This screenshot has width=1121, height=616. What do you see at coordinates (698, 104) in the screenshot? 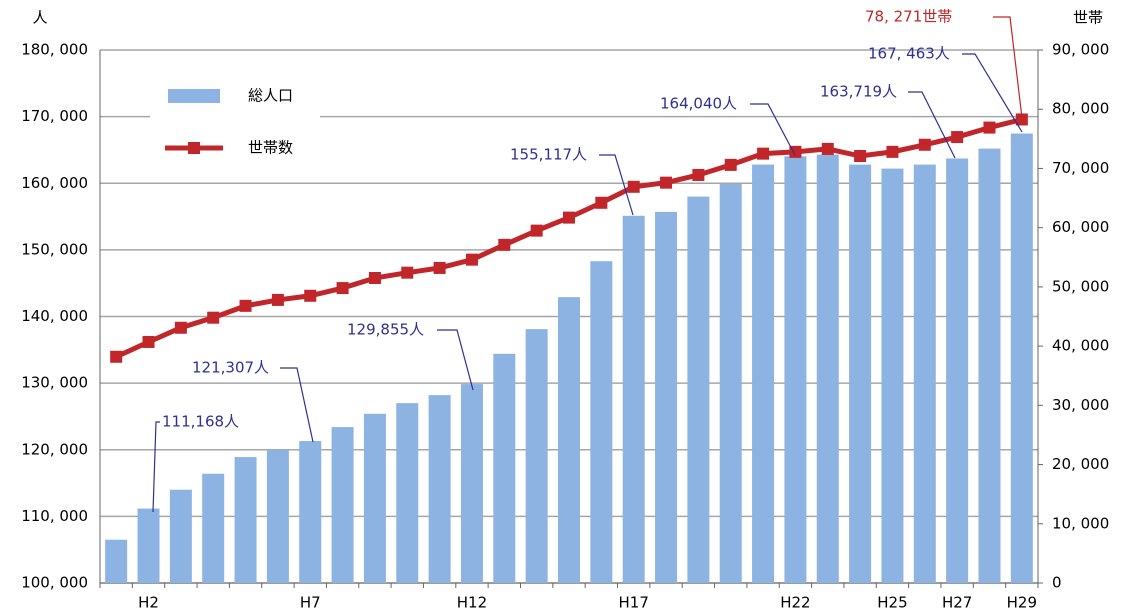
I see `annotation: 164,040人` at bounding box center [698, 104].